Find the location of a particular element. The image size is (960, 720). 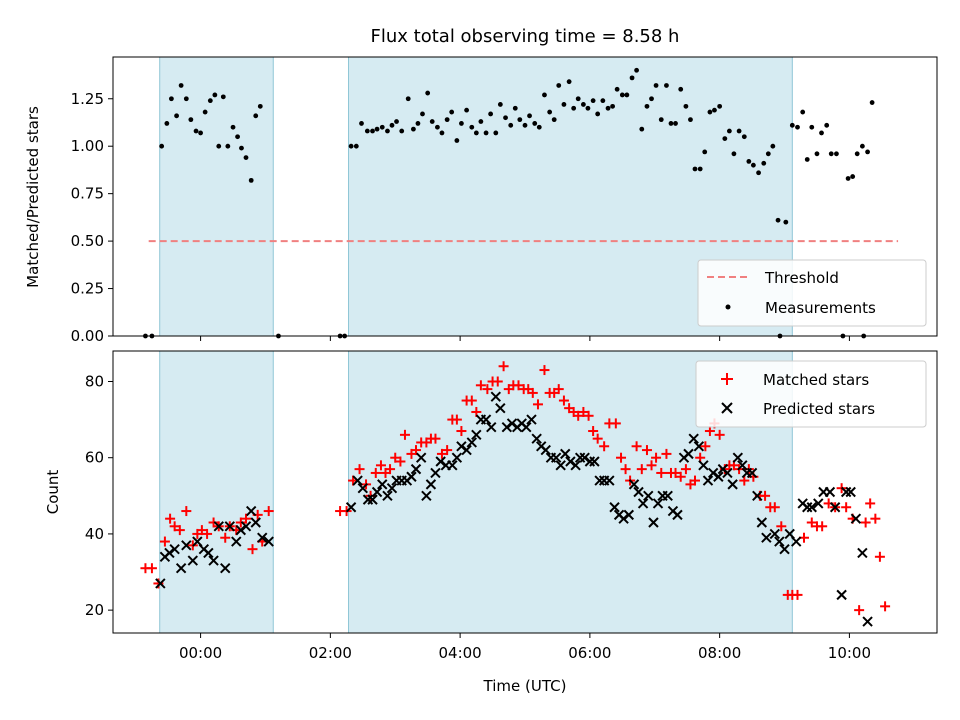

top-ytick-label: 0.00 is located at coordinates (87, 336).